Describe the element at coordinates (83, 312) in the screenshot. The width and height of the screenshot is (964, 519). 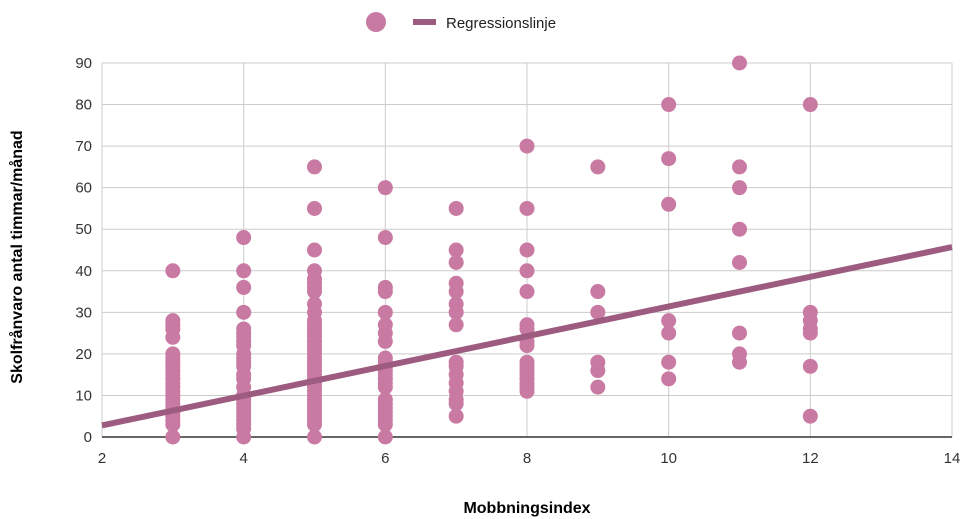
I see `y-tick-label: 30` at that location.